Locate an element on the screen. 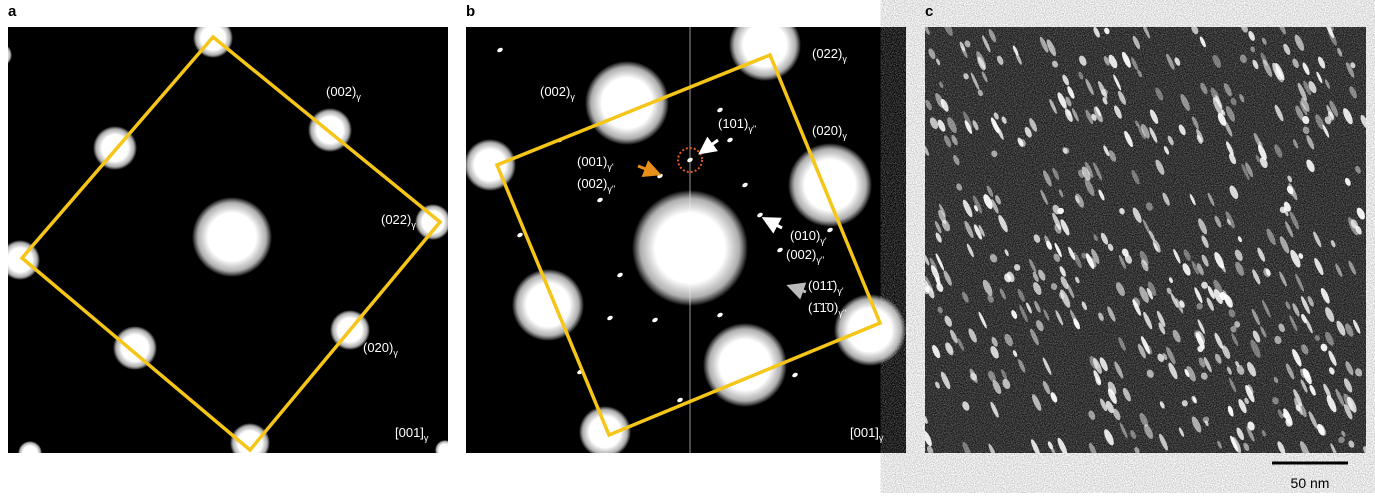  annotation: (002)γ'' is located at coordinates (596, 185).